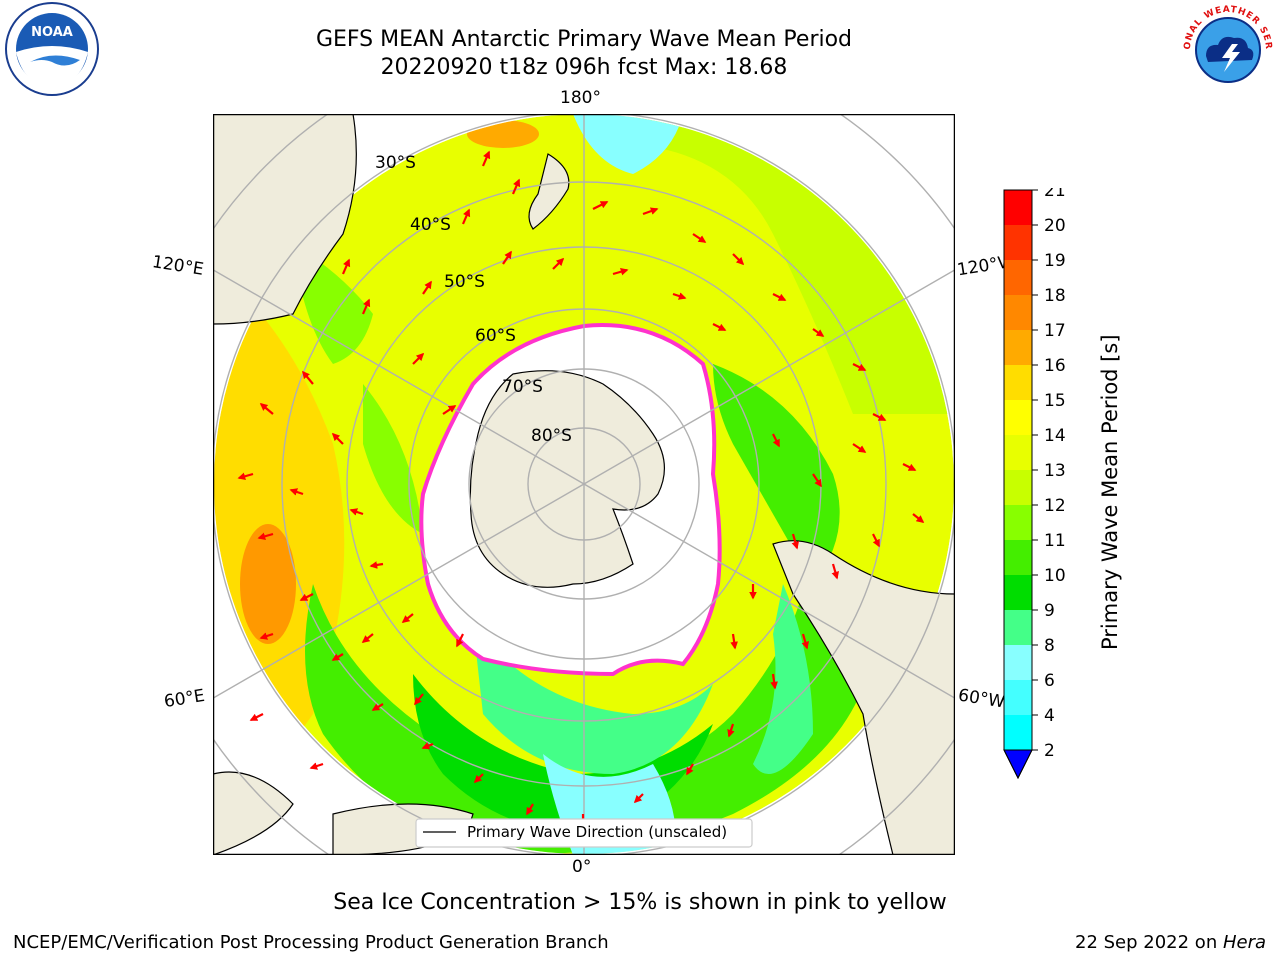 Image resolution: width=1280 pixels, height=960 pixels. I want to click on colorbar-tick-label: 13, so click(1055, 471).